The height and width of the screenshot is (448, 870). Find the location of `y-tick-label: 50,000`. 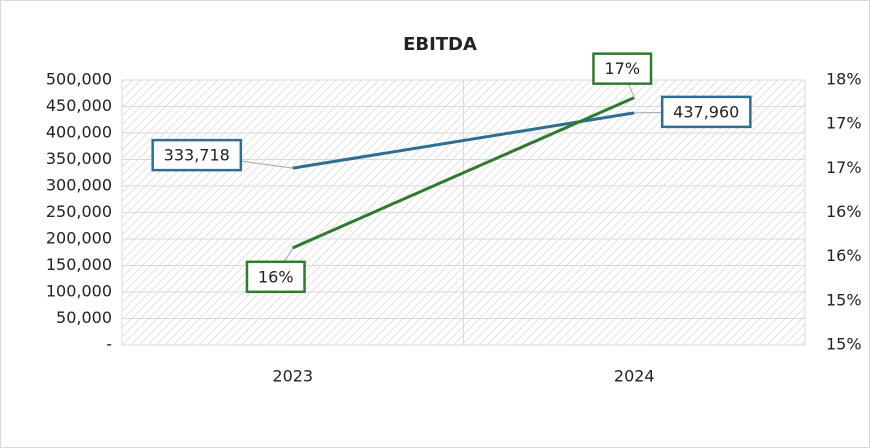

y-tick-label: 50,000 is located at coordinates (84, 317).